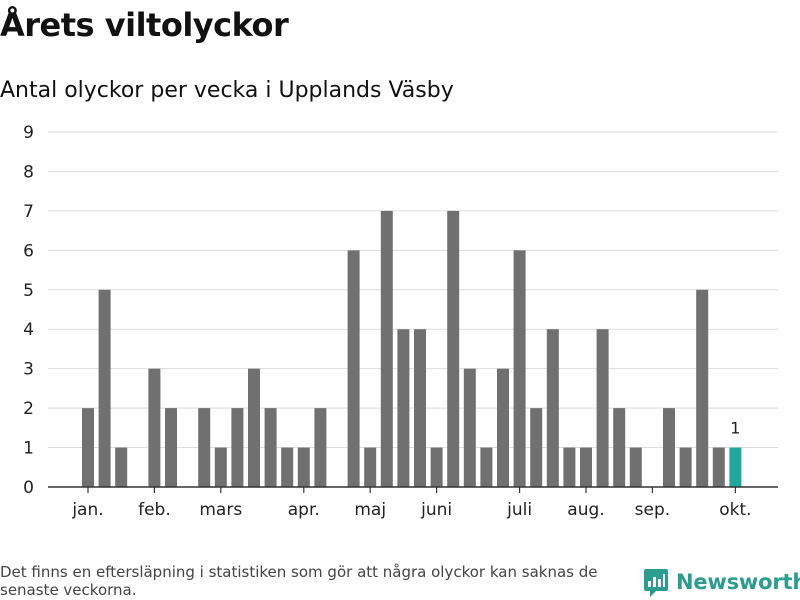 Image resolution: width=800 pixels, height=600 pixels. I want to click on y-tick-label: 4, so click(28, 330).